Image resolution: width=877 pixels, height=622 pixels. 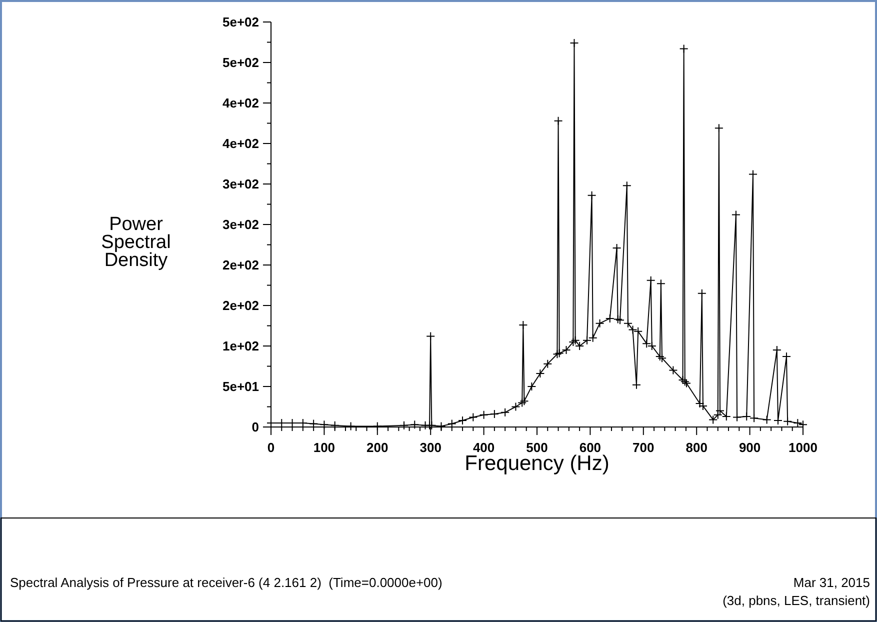 What do you see at coordinates (136, 242) in the screenshot?
I see `y-axis-title: Power Spectral Density` at bounding box center [136, 242].